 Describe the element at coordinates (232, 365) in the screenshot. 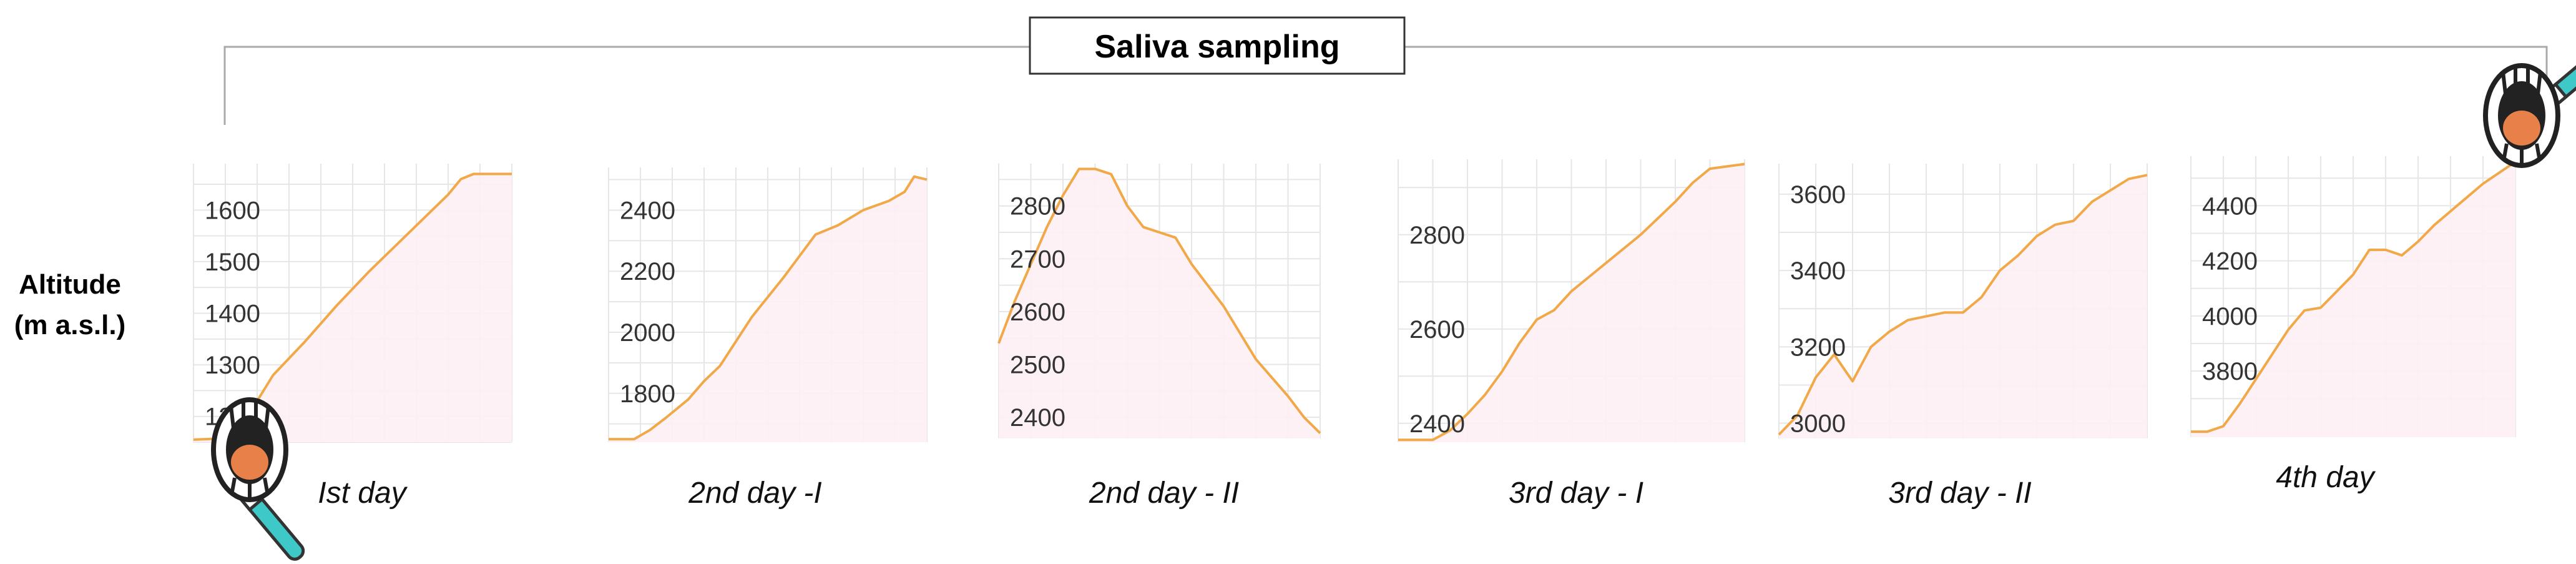

I see `y-tick-label: 1300` at that location.